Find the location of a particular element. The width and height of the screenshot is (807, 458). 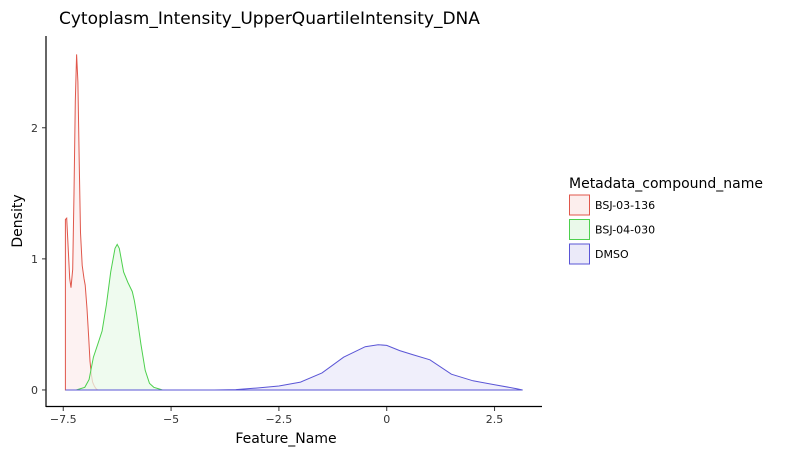

y-axis-title: Density is located at coordinates (18, 220).